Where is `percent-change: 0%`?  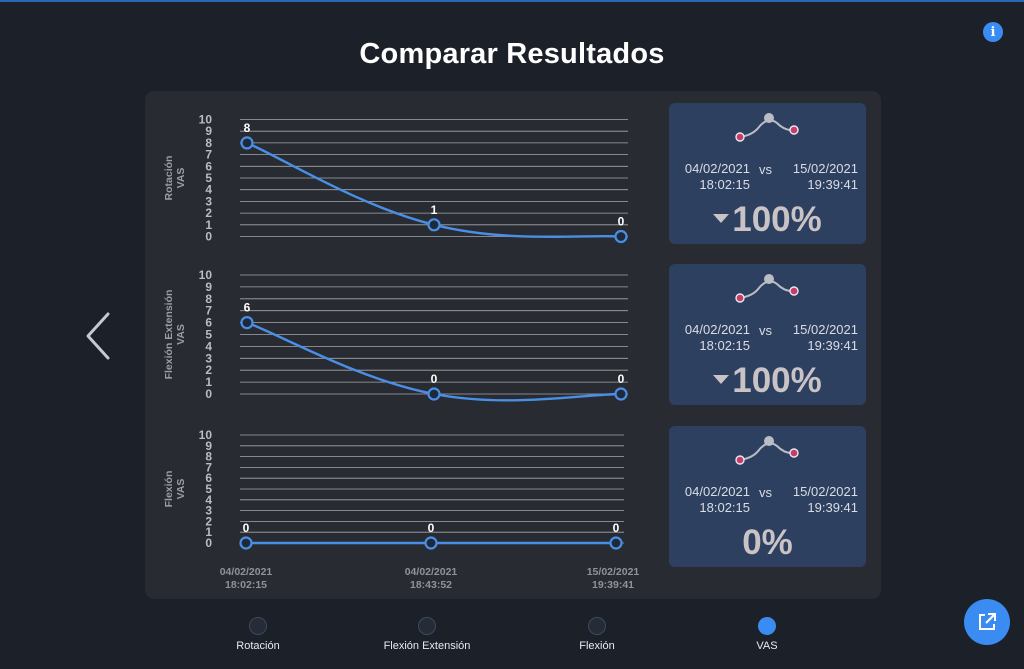 percent-change: 0% is located at coordinates (767, 543).